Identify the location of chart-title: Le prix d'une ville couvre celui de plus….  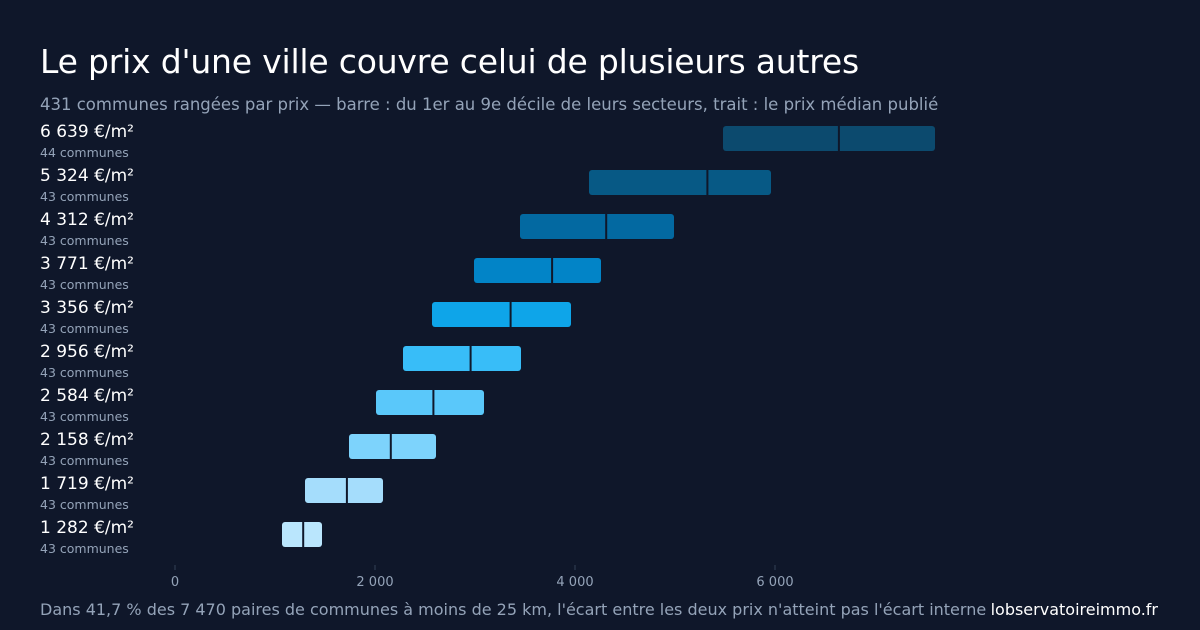
(449, 61).